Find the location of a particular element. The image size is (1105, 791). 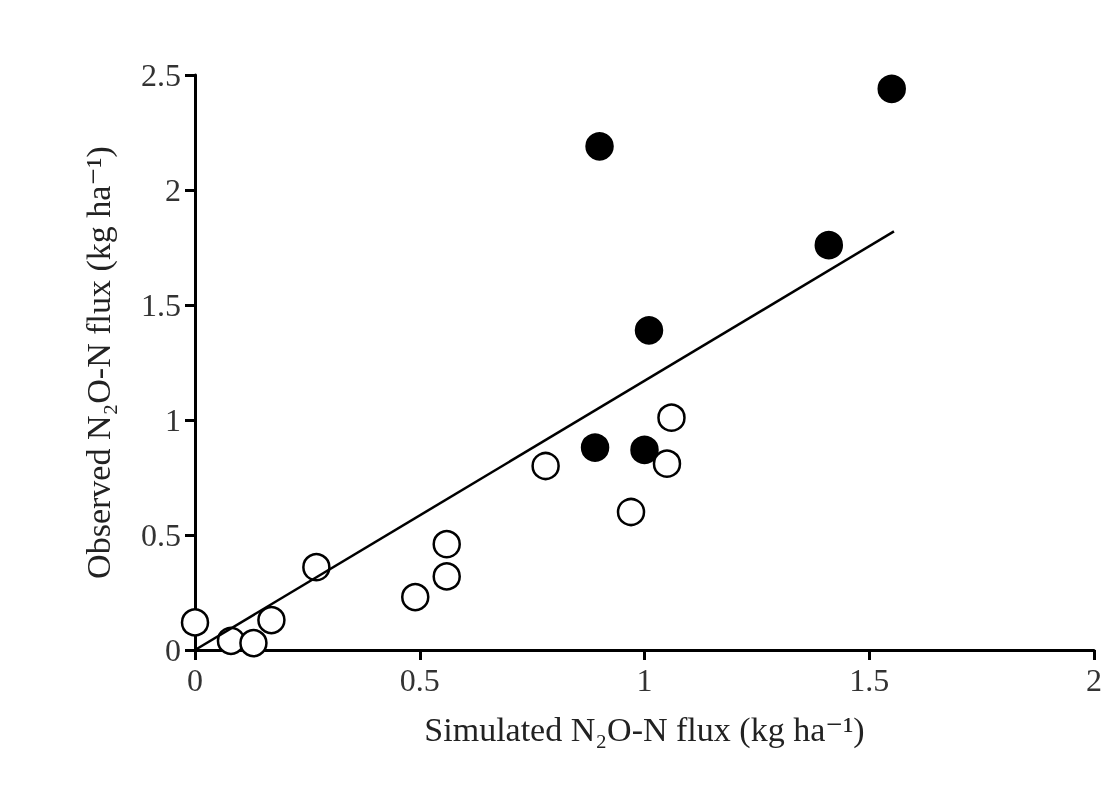

y-tick-label: 1 is located at coordinates (173, 420).